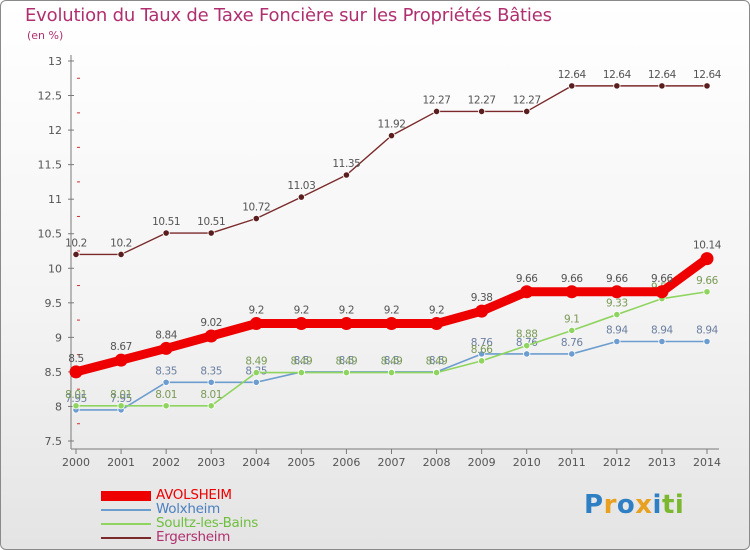 This screenshot has height=550, width=750. What do you see at coordinates (126, 510) in the screenshot?
I see `legend-swatch-wolxheim` at bounding box center [126, 510].